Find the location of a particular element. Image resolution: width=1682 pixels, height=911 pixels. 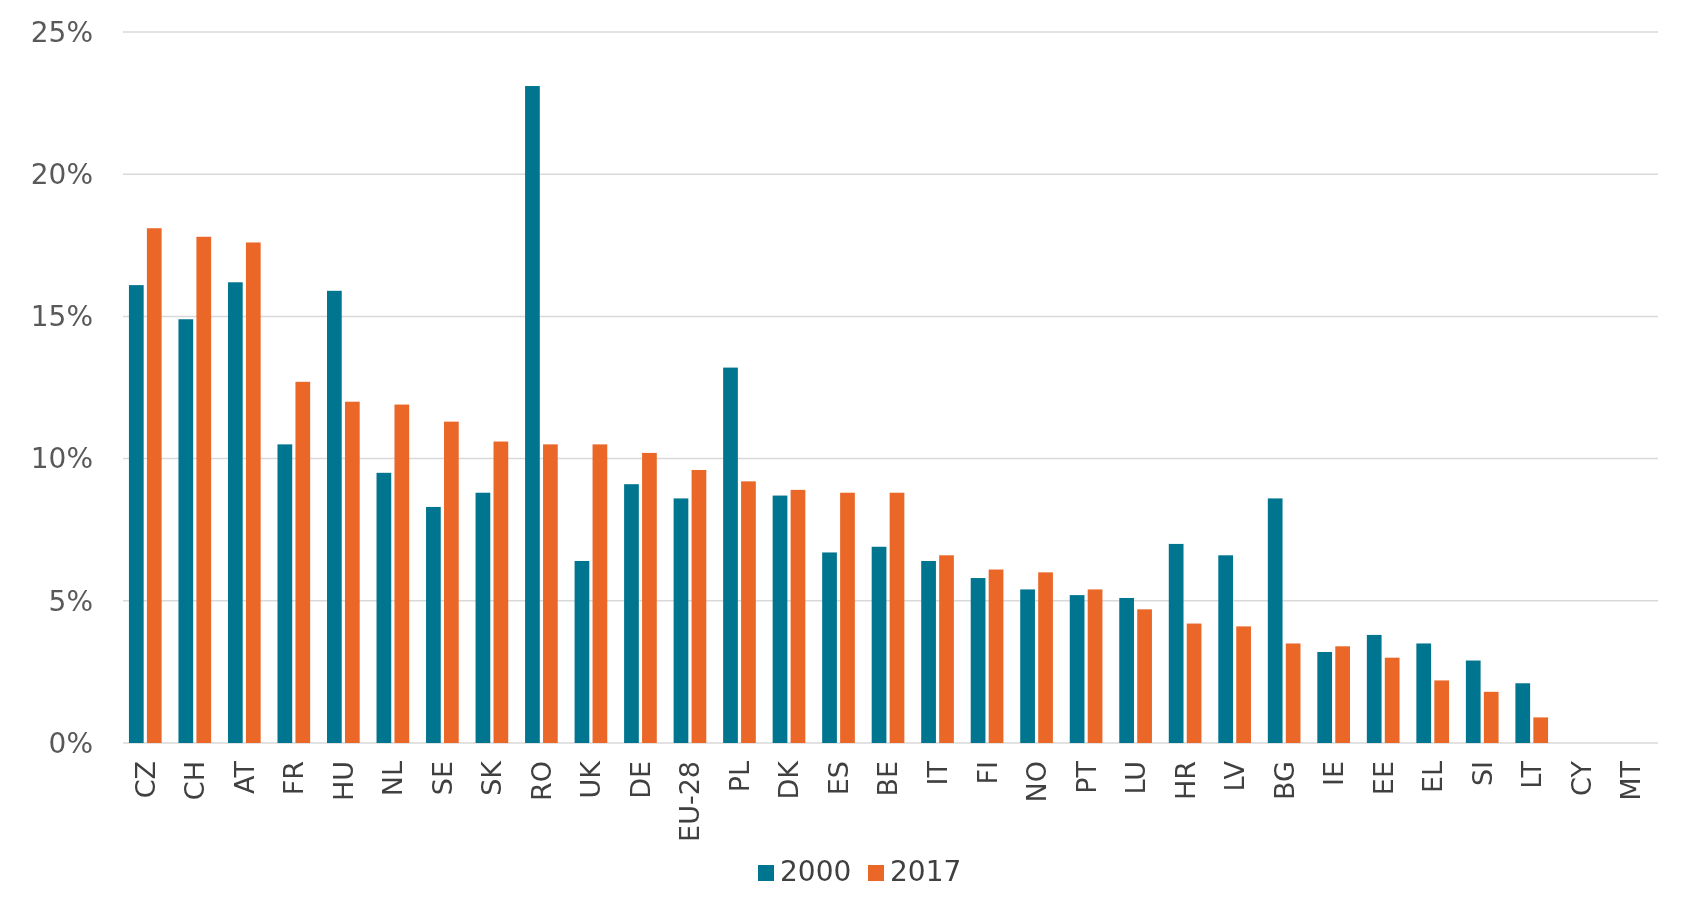

x-tick-label: LV is located at coordinates (1235, 776).